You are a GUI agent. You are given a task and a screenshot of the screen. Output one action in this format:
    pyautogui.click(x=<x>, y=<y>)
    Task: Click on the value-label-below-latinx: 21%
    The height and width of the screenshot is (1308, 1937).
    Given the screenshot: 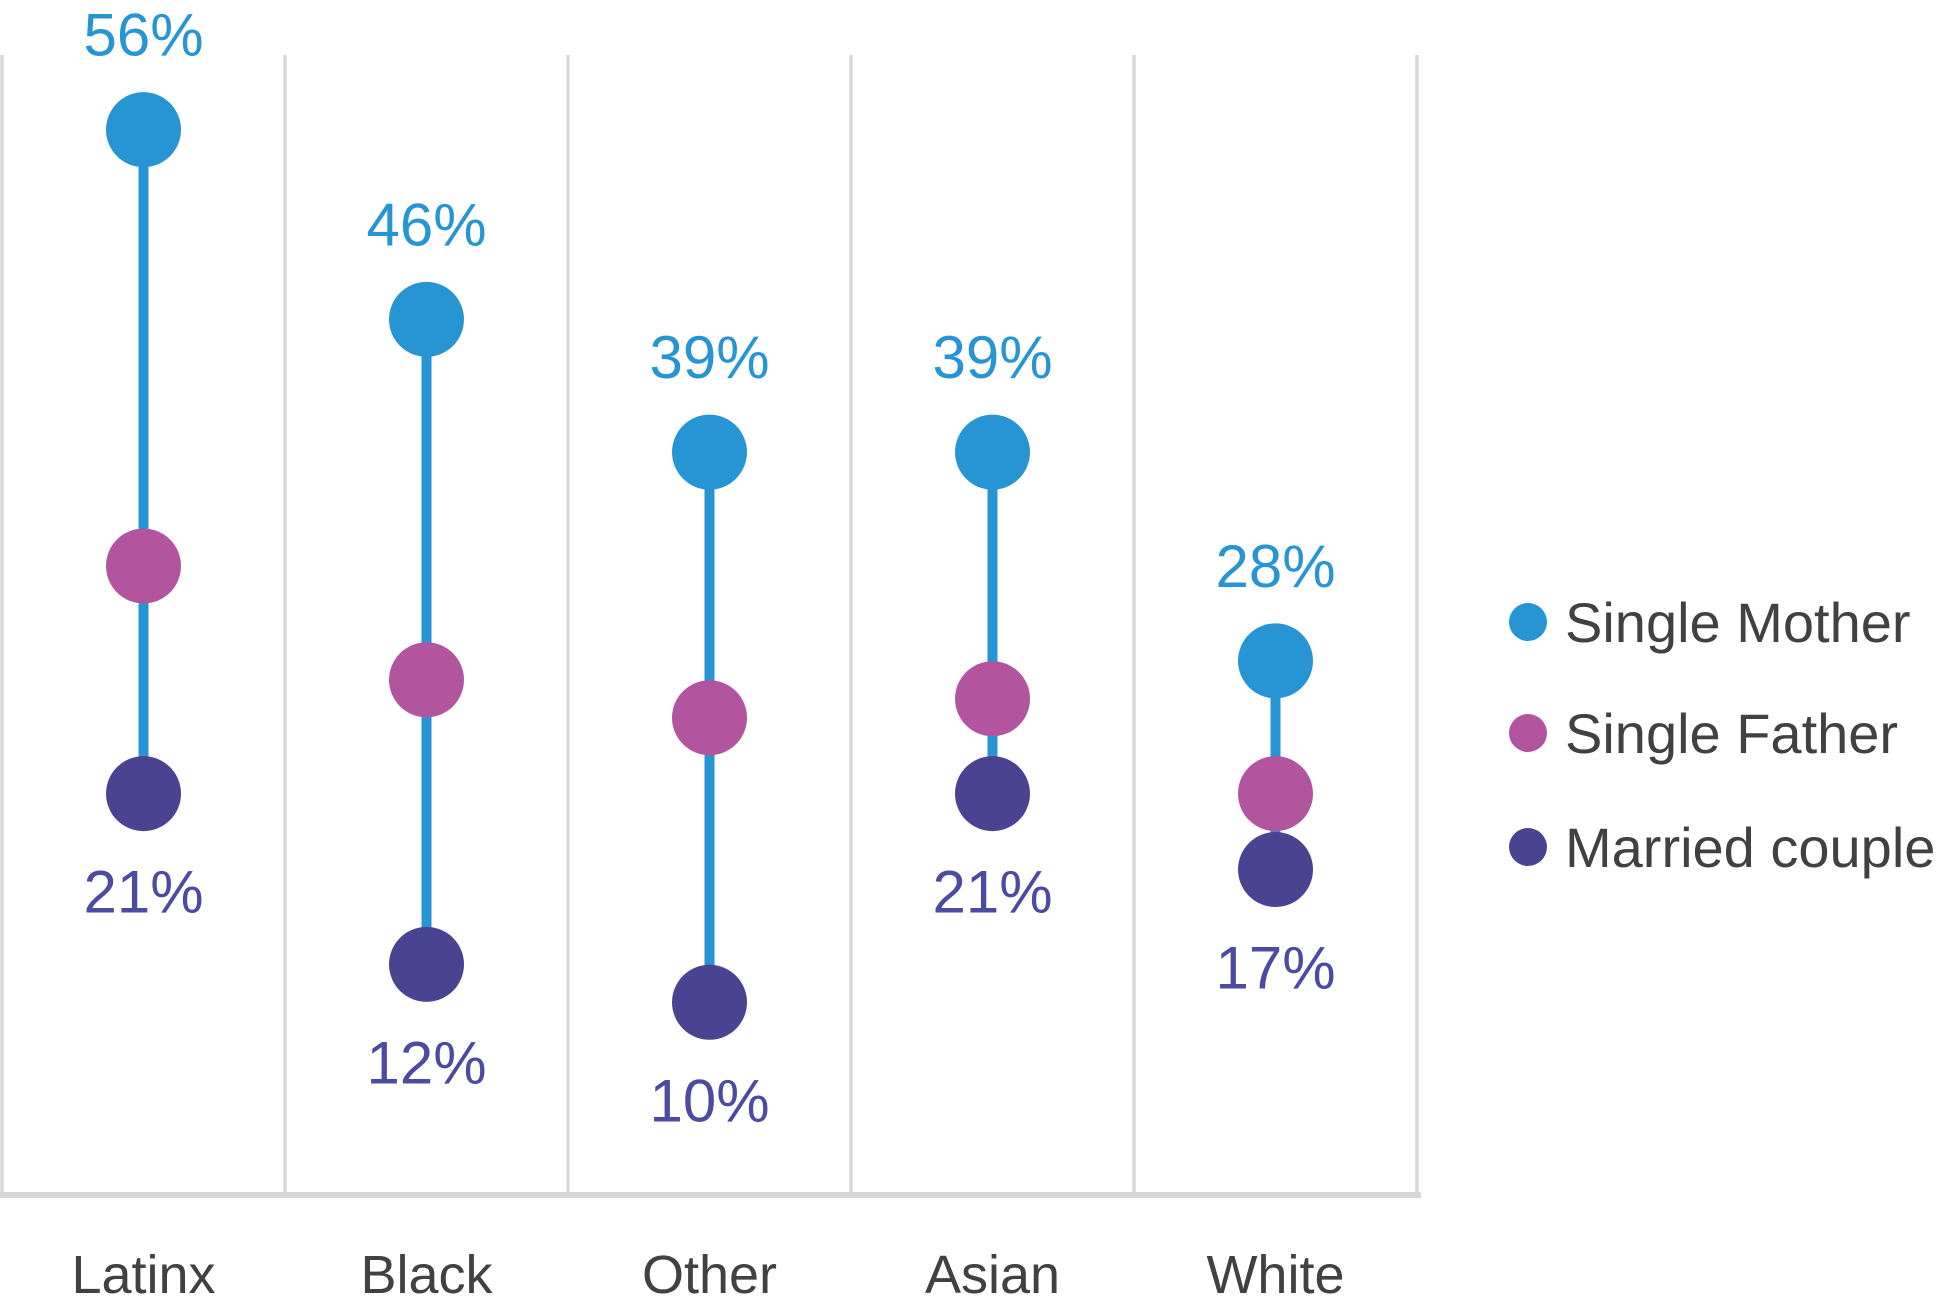 What is the action you would take?
    pyautogui.click(x=143, y=892)
    